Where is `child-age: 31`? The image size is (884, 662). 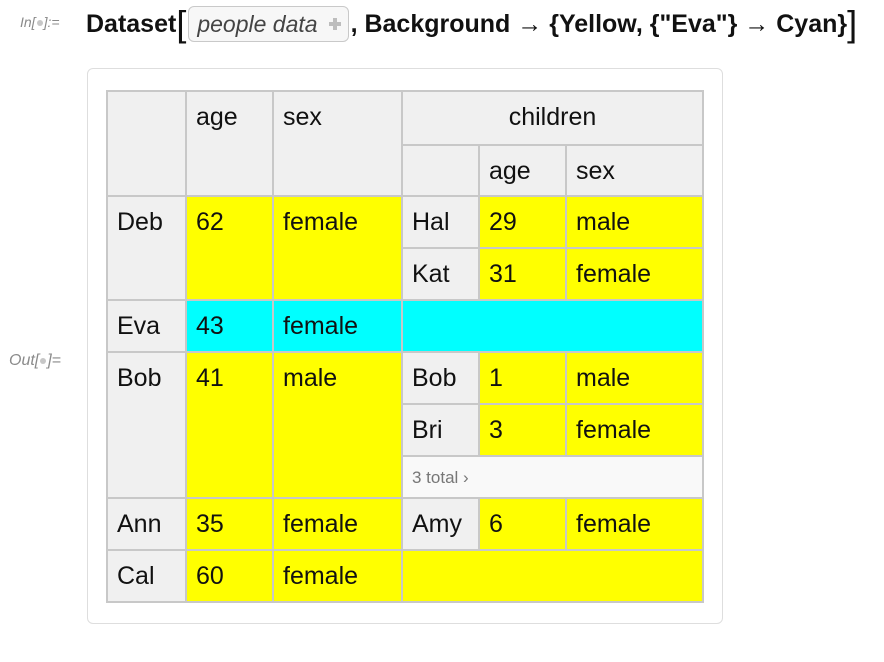 child-age: 31 is located at coordinates (522, 274).